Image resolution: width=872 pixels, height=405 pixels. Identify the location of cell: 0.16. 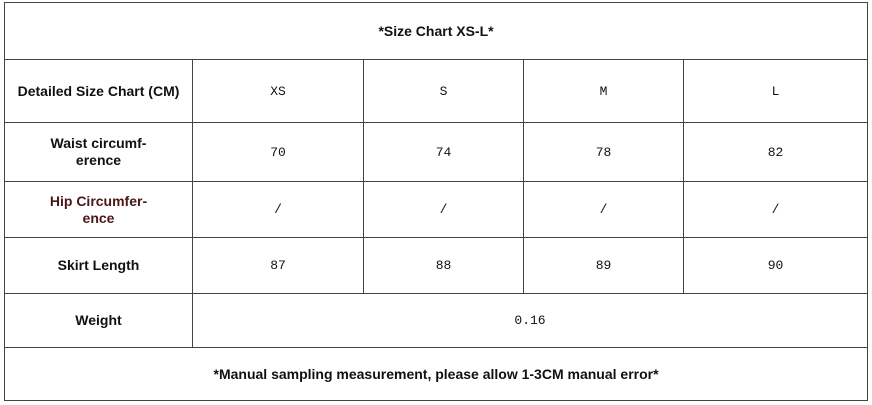
(530, 320).